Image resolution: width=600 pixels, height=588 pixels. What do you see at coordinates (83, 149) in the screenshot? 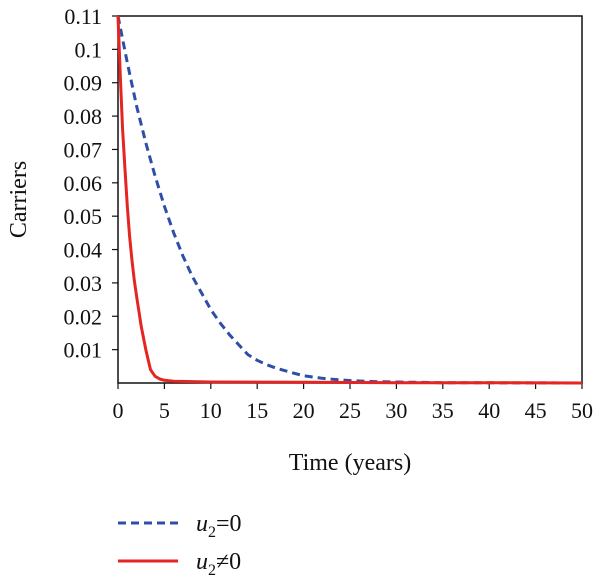
I see `y-tick-label: 0.07` at bounding box center [83, 149].